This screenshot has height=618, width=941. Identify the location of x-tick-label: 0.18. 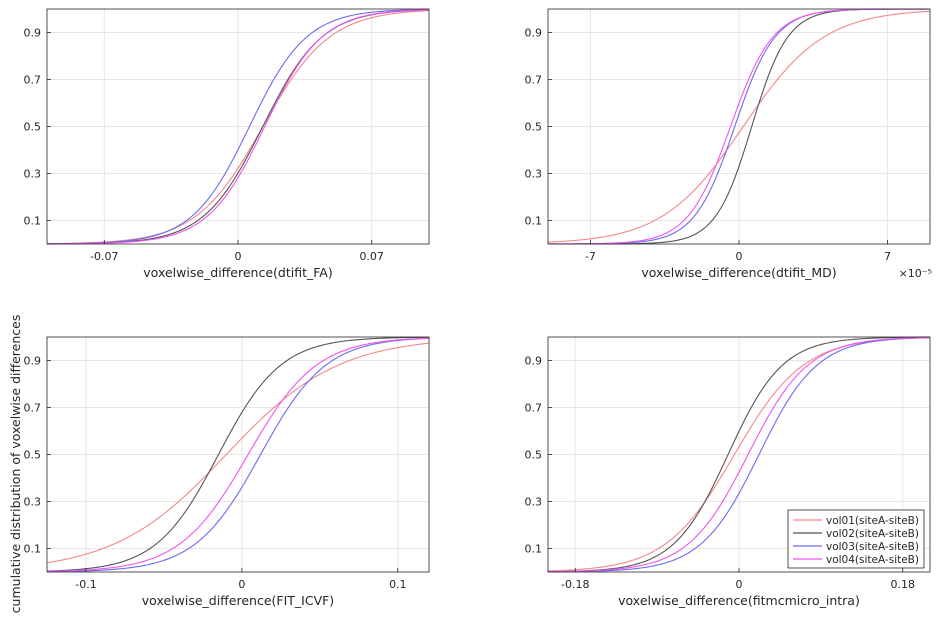
(902, 584).